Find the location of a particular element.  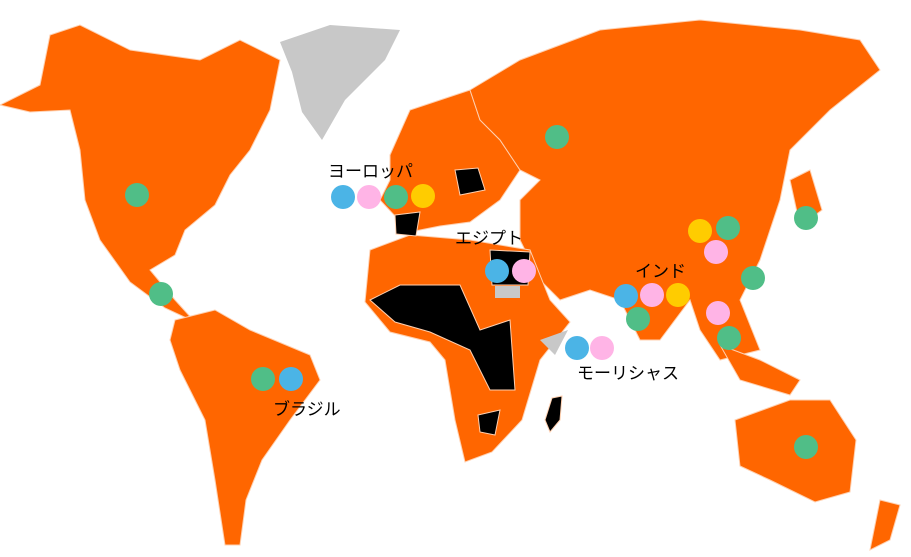

marker-australia-green is located at coordinates (806, 447).